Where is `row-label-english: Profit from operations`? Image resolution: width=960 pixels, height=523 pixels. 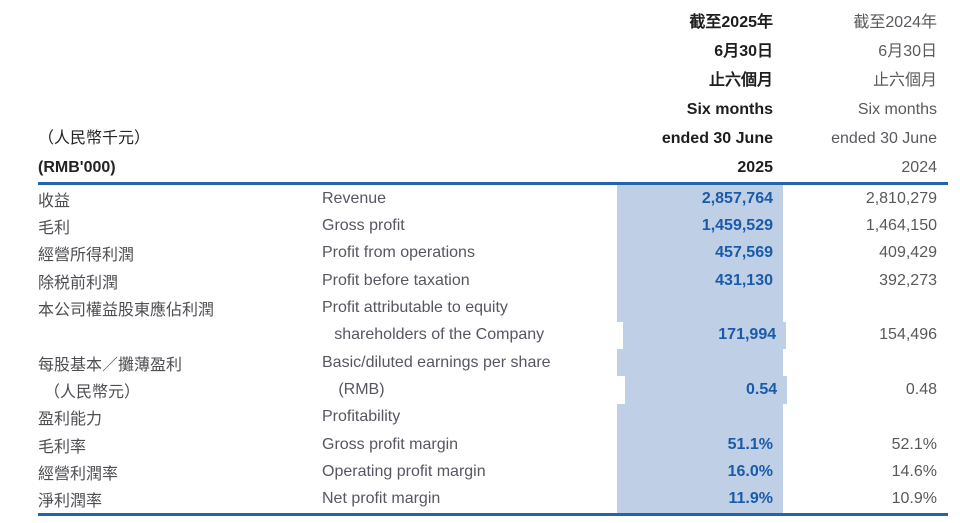
row-label-english: Profit from operations is located at coordinates (398, 253).